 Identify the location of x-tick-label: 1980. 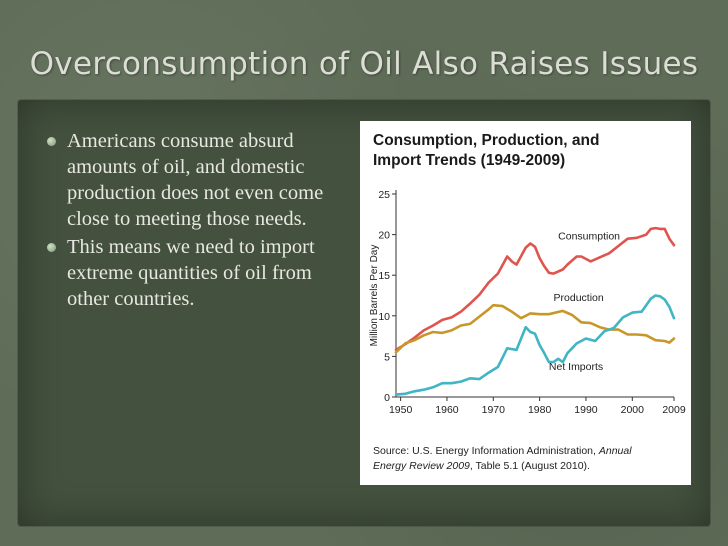
(540, 410).